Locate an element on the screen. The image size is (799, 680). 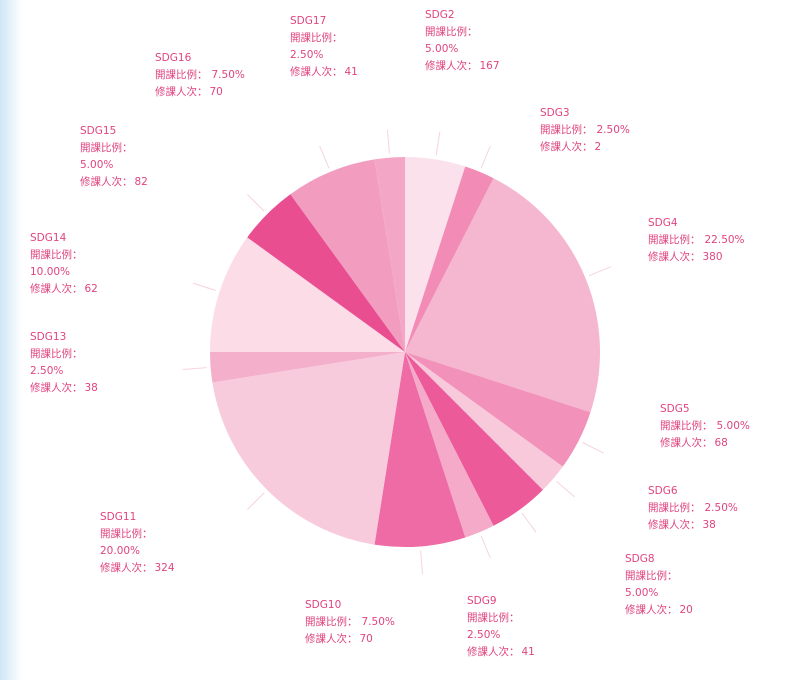
slice-name: SDG13 is located at coordinates (48, 337).